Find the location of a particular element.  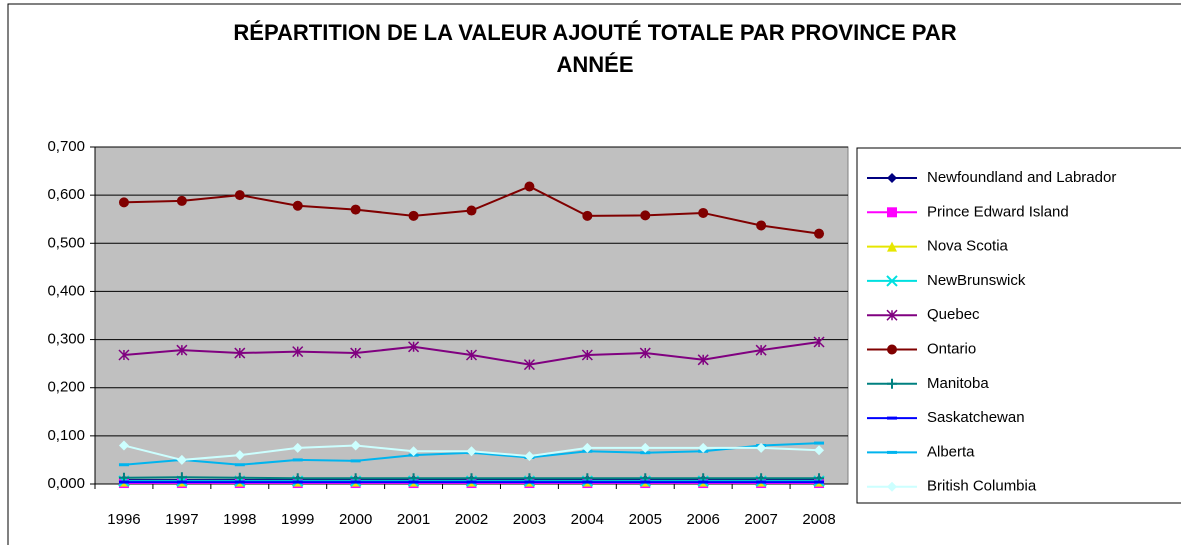

y-tick-label: 0,100 is located at coordinates (66, 435).